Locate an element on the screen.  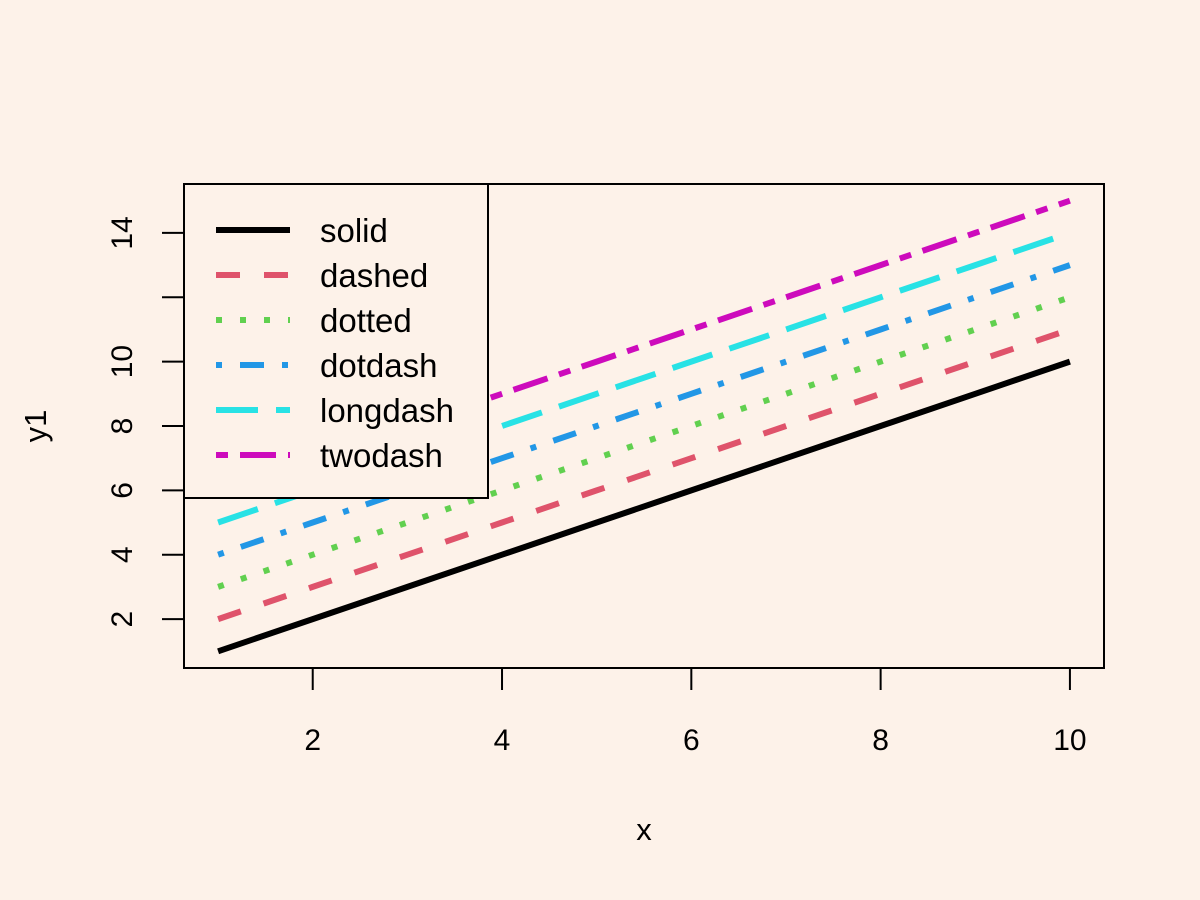
y-tick-label: 14 is located at coordinates (122, 232).